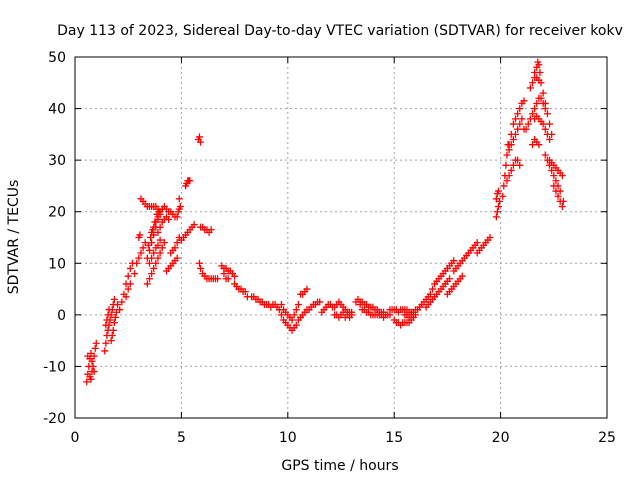 This screenshot has width=640, height=480. Describe the element at coordinates (57, 161) in the screenshot. I see `y-tick-label: 30` at that location.